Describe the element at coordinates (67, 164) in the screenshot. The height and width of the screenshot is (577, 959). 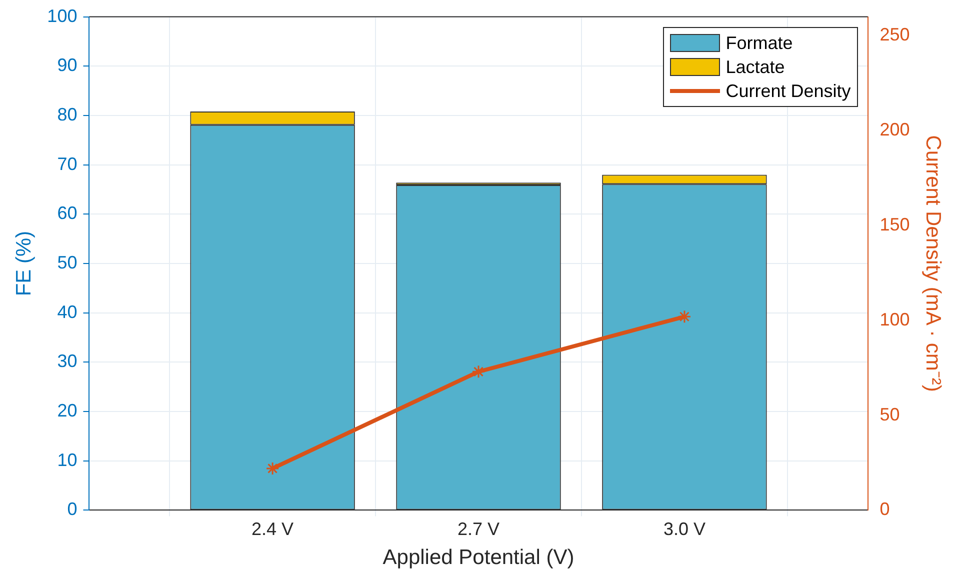
I see `y-tick-label: 70` at that location.